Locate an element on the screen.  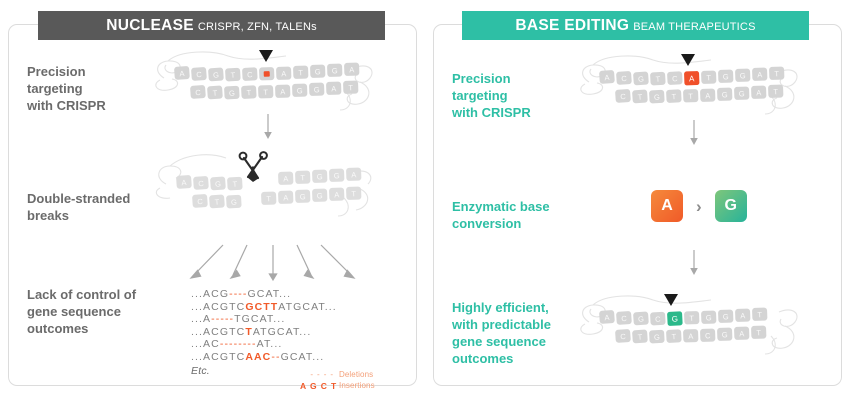
nuclease-title: NUCLEASE is located at coordinates (150, 25).